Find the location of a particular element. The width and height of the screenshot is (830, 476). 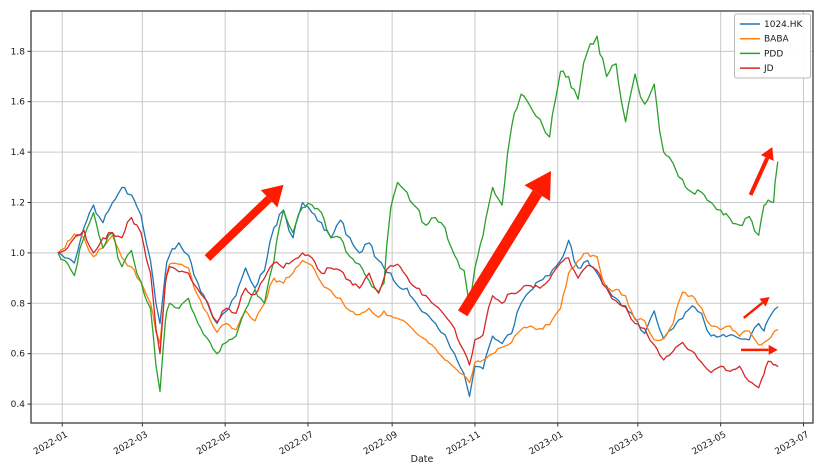

y-tick-label: 0.6 is located at coordinates (18, 355).